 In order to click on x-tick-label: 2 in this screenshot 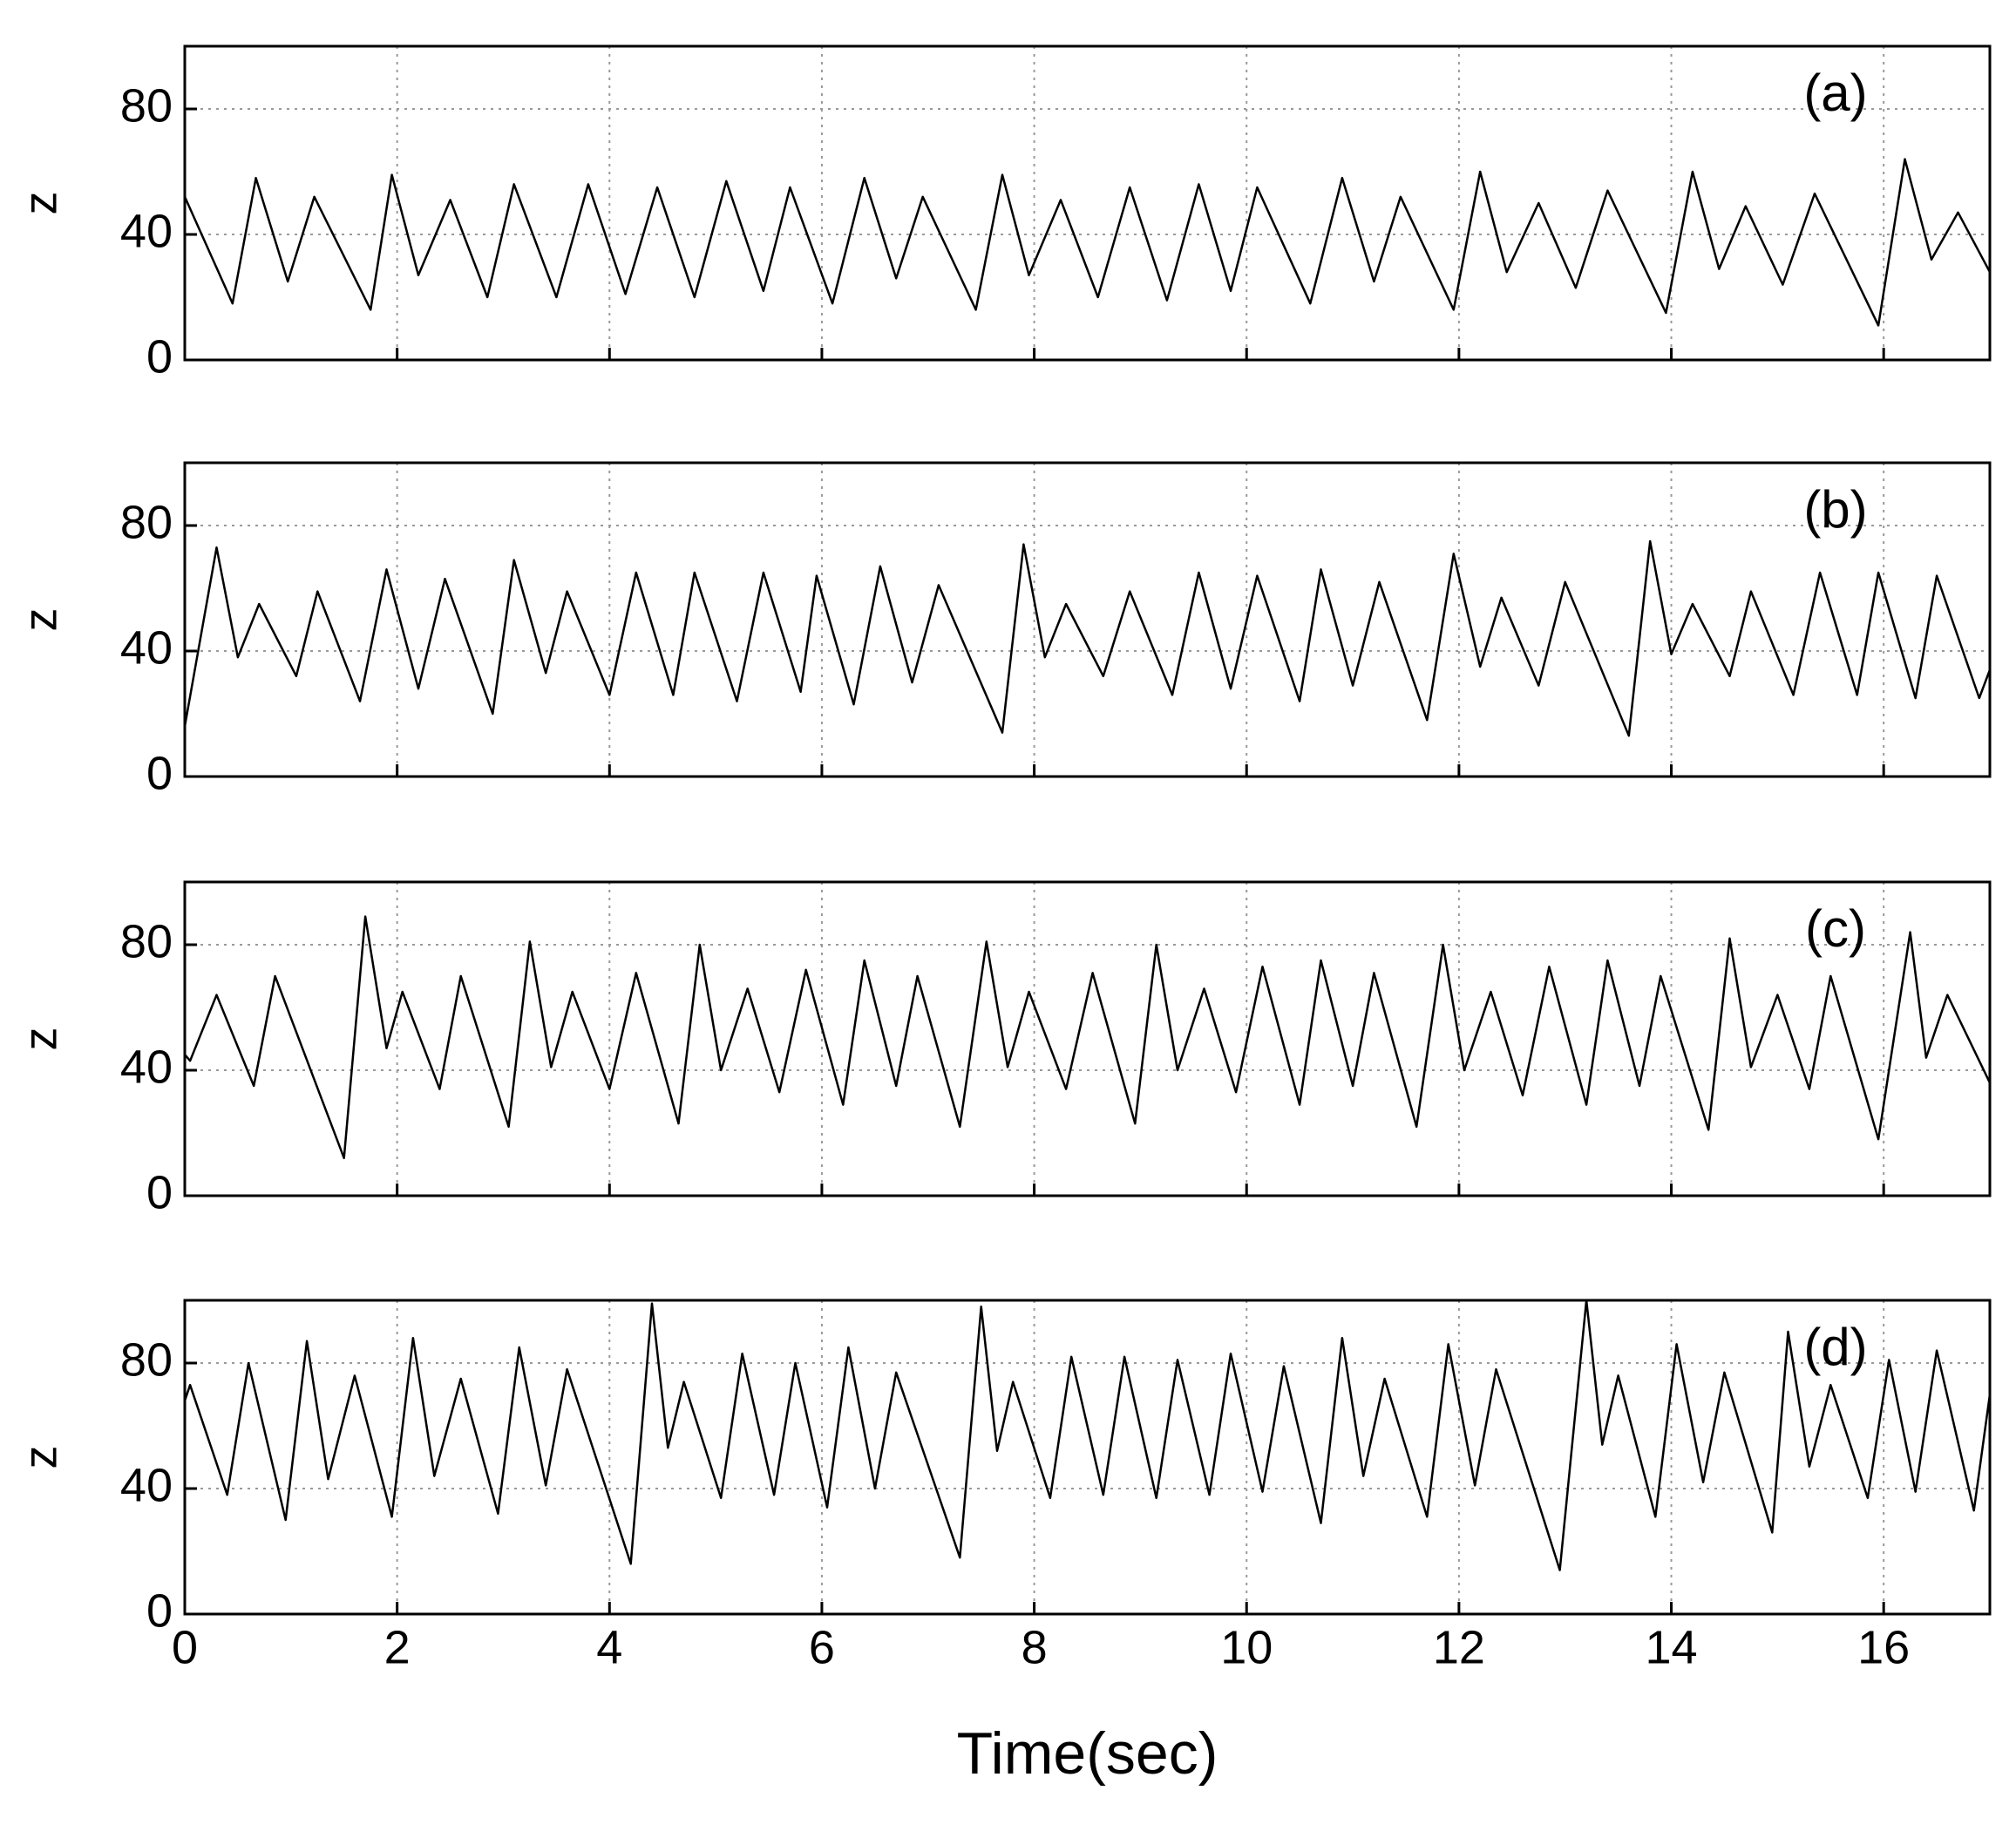, I will do `click(398, 1647)`.